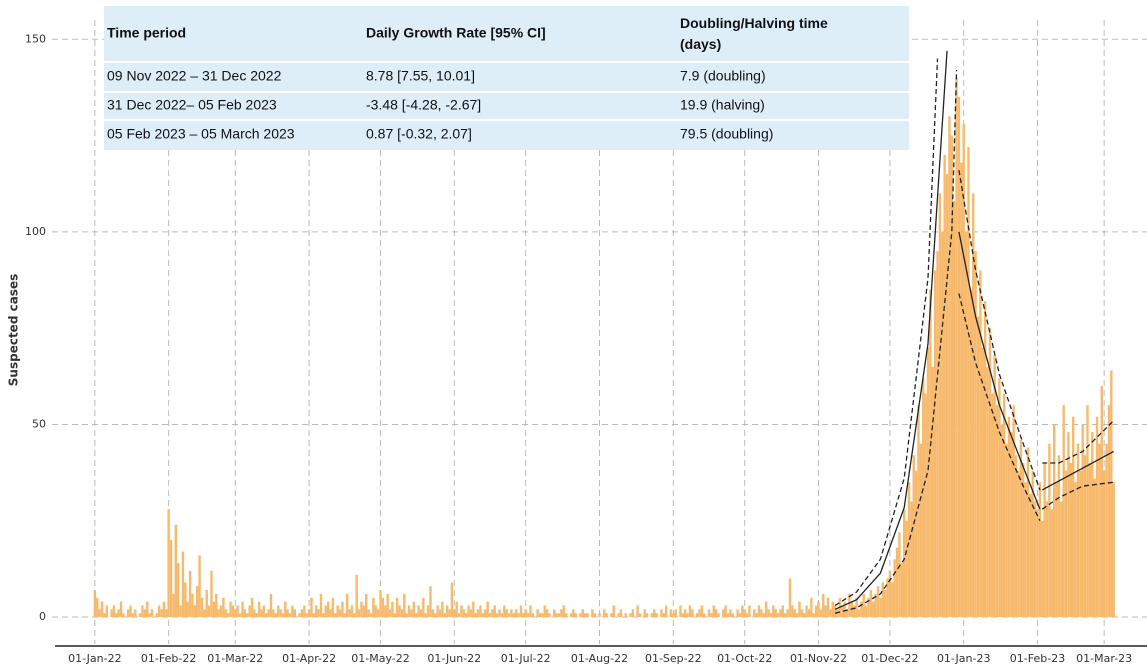 The image size is (1147, 671). Describe the element at coordinates (201, 134) in the screenshot. I see `table-cell: 05 Feb 2023 – 05 March 2023` at that location.